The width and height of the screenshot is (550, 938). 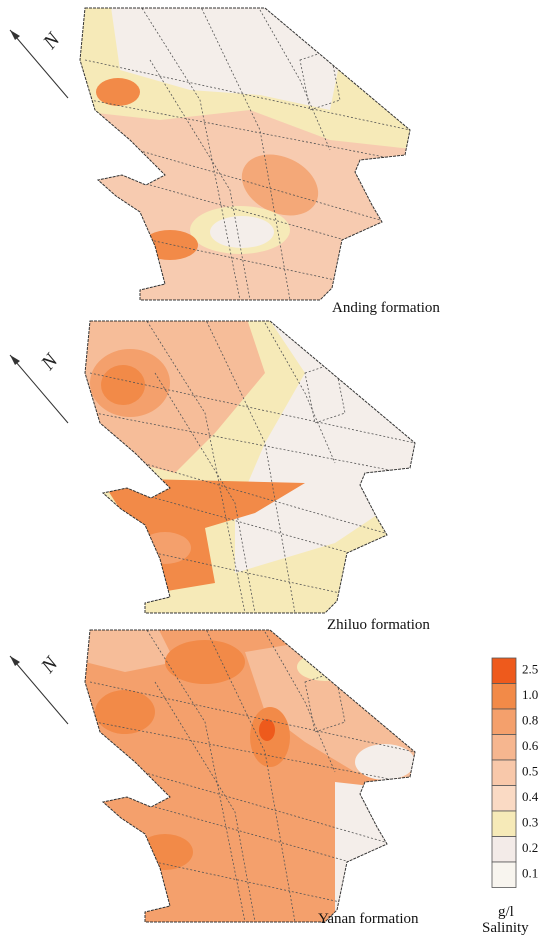 I want to click on legend-label: 0.2, so click(x=530, y=847).